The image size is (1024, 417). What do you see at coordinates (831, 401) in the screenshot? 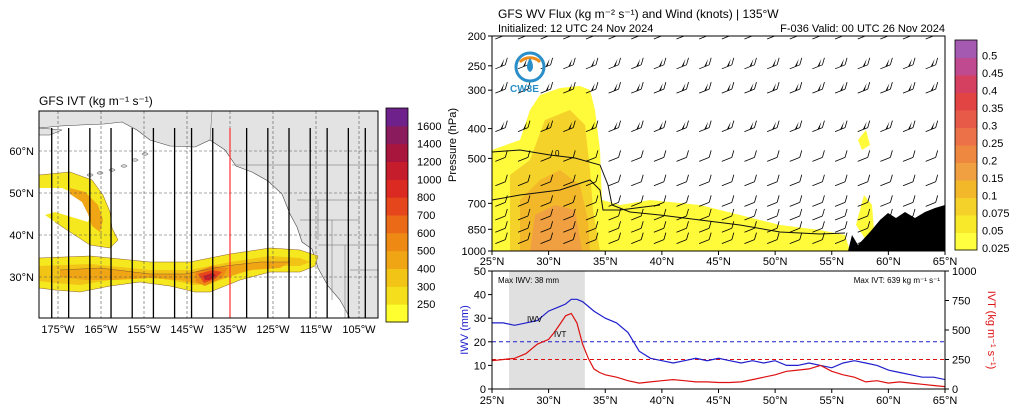
I see `bottom-lat-tick-6: 55°N` at bounding box center [831, 401].